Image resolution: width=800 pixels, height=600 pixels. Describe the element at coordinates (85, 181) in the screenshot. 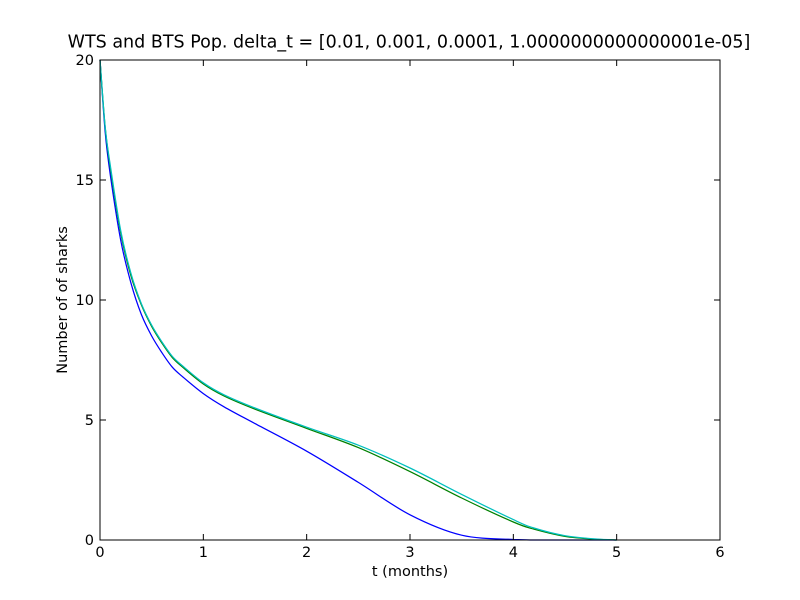

I see `y-tick-label: 15` at that location.